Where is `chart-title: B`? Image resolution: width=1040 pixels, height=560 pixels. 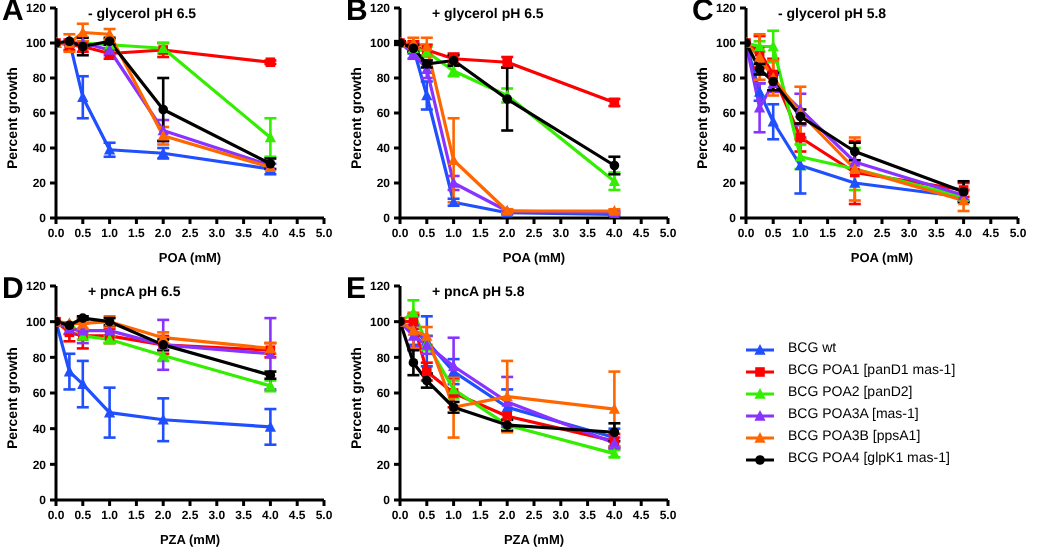 chart-title: B is located at coordinates (357, 14).